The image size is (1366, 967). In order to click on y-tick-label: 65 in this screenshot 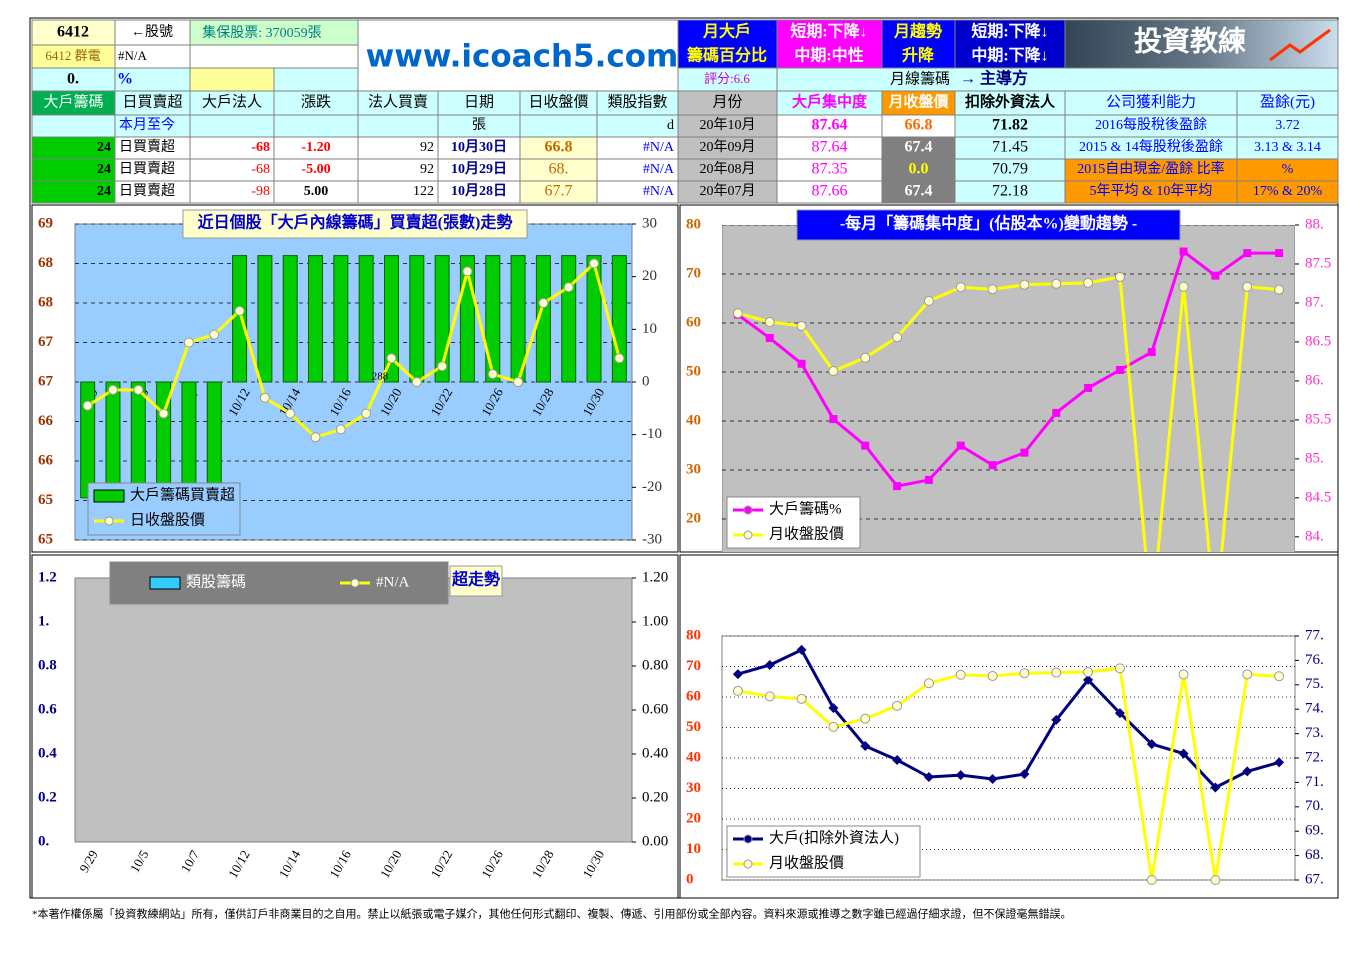, I will do `click(45, 500)`.